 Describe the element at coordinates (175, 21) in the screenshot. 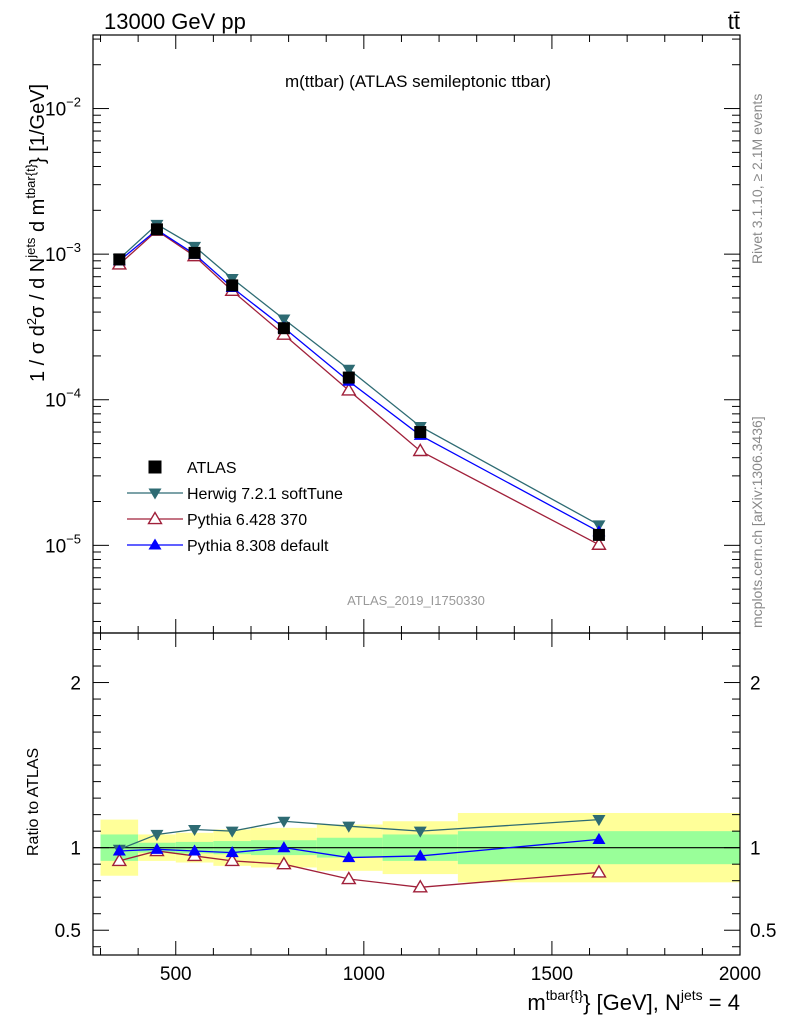

I see `energy-label: 13000 GeV pp` at that location.